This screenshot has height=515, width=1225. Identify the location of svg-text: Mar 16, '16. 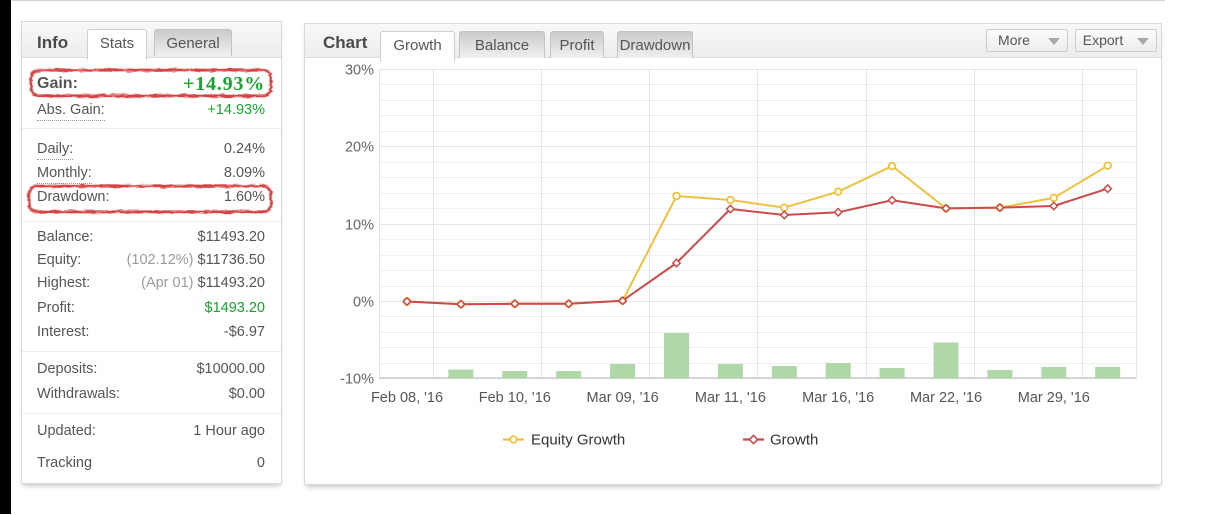
(838, 398).